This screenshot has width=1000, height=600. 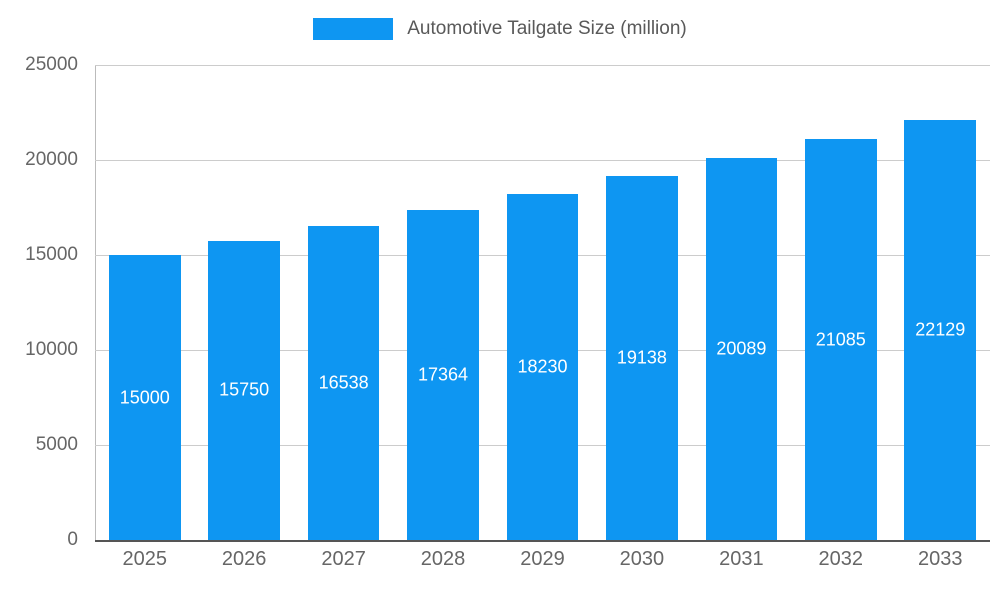 I want to click on bar-value-label: 15000, so click(x=144, y=397).